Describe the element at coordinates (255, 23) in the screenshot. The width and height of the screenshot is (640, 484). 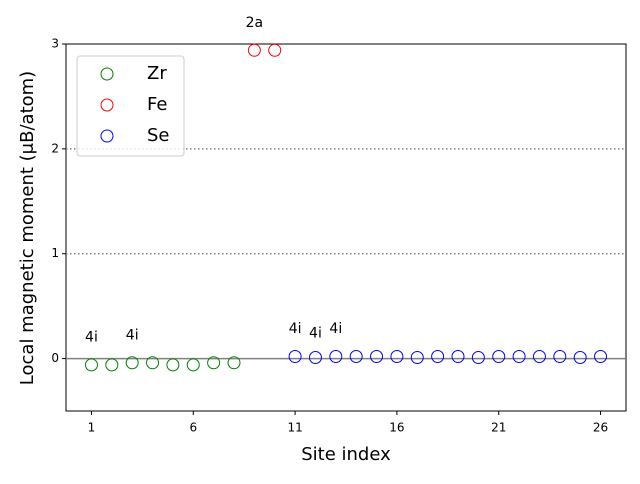
I see `annotation: 2a` at that location.